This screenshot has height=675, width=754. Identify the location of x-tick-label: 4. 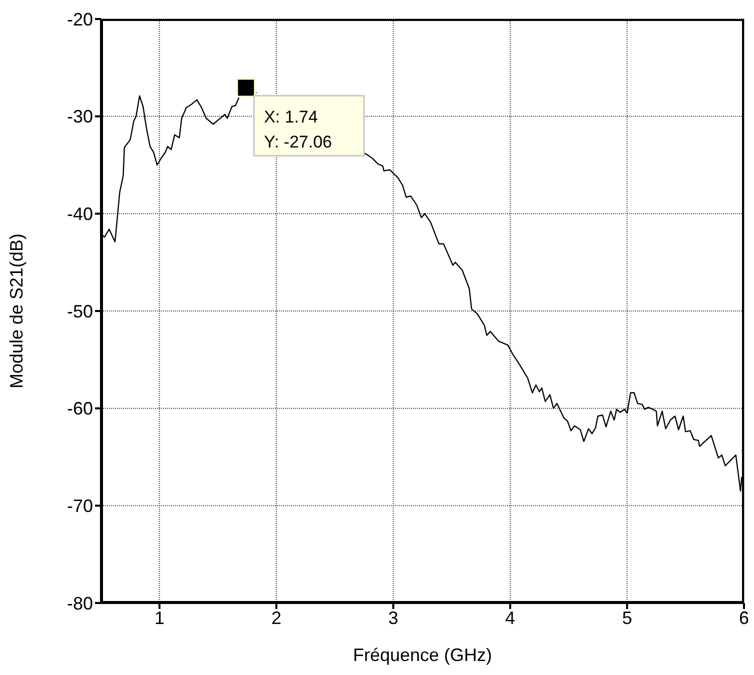
(510, 618).